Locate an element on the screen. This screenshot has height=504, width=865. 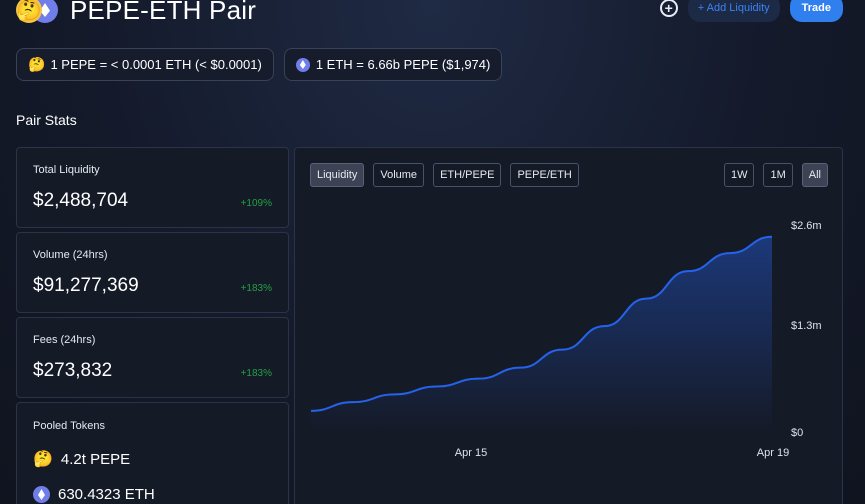
tab-pepe-eth: PEPE/ETH is located at coordinates (544, 175).